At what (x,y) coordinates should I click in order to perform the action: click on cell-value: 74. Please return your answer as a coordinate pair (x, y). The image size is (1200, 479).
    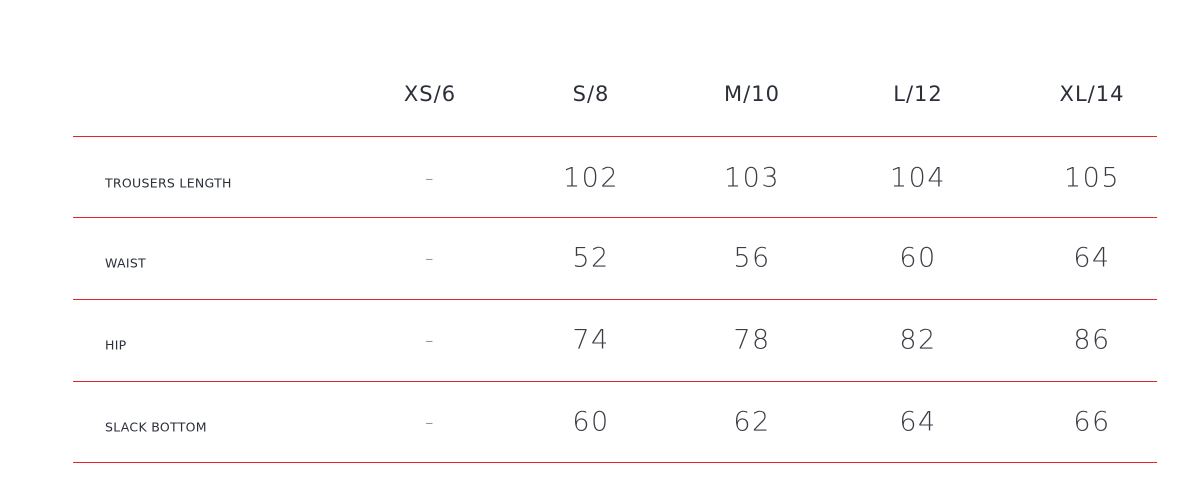
    Looking at the image, I should click on (591, 340).